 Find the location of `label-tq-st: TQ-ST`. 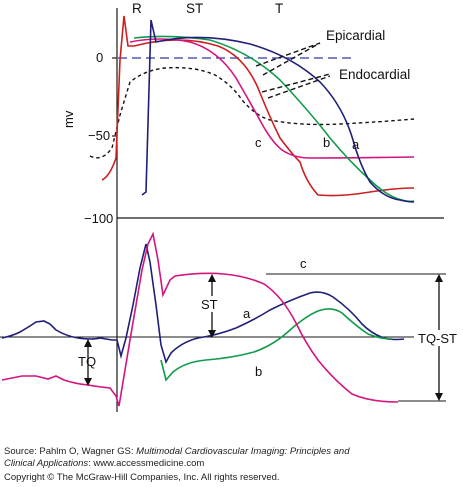

label-tq-st: TQ-ST is located at coordinates (437, 338).